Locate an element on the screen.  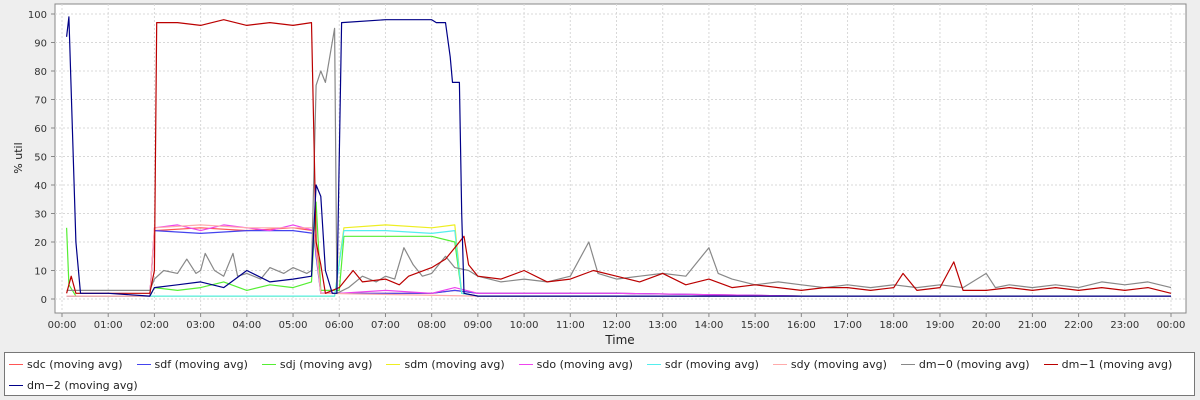
x-tick-label: 20:00 is located at coordinates (986, 325).